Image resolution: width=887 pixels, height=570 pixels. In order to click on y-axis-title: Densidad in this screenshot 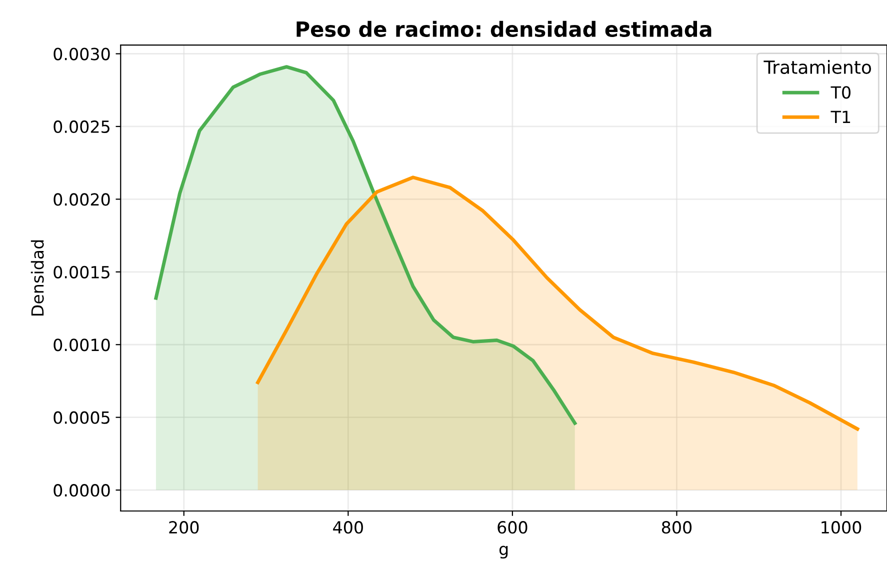, I will do `click(37, 278)`.